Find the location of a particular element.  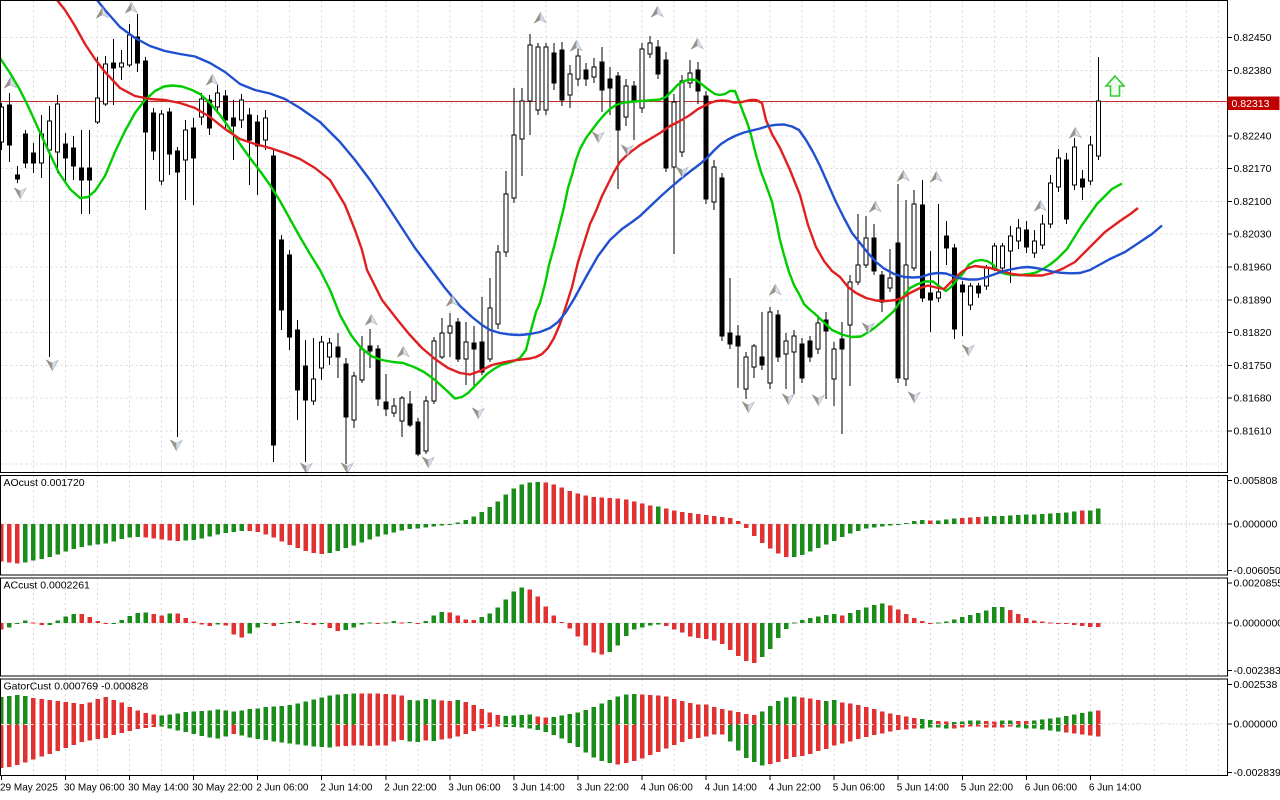

svg-text: 0.002538 is located at coordinates (1256, 685).